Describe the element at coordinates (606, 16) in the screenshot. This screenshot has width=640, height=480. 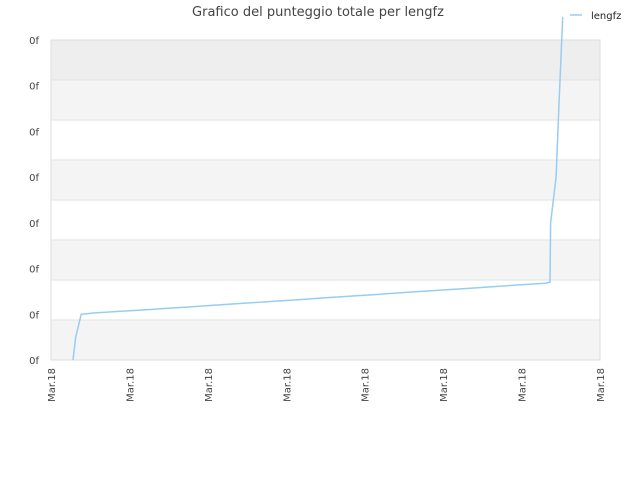
I see `legend-label-lengfz: lengfz` at that location.